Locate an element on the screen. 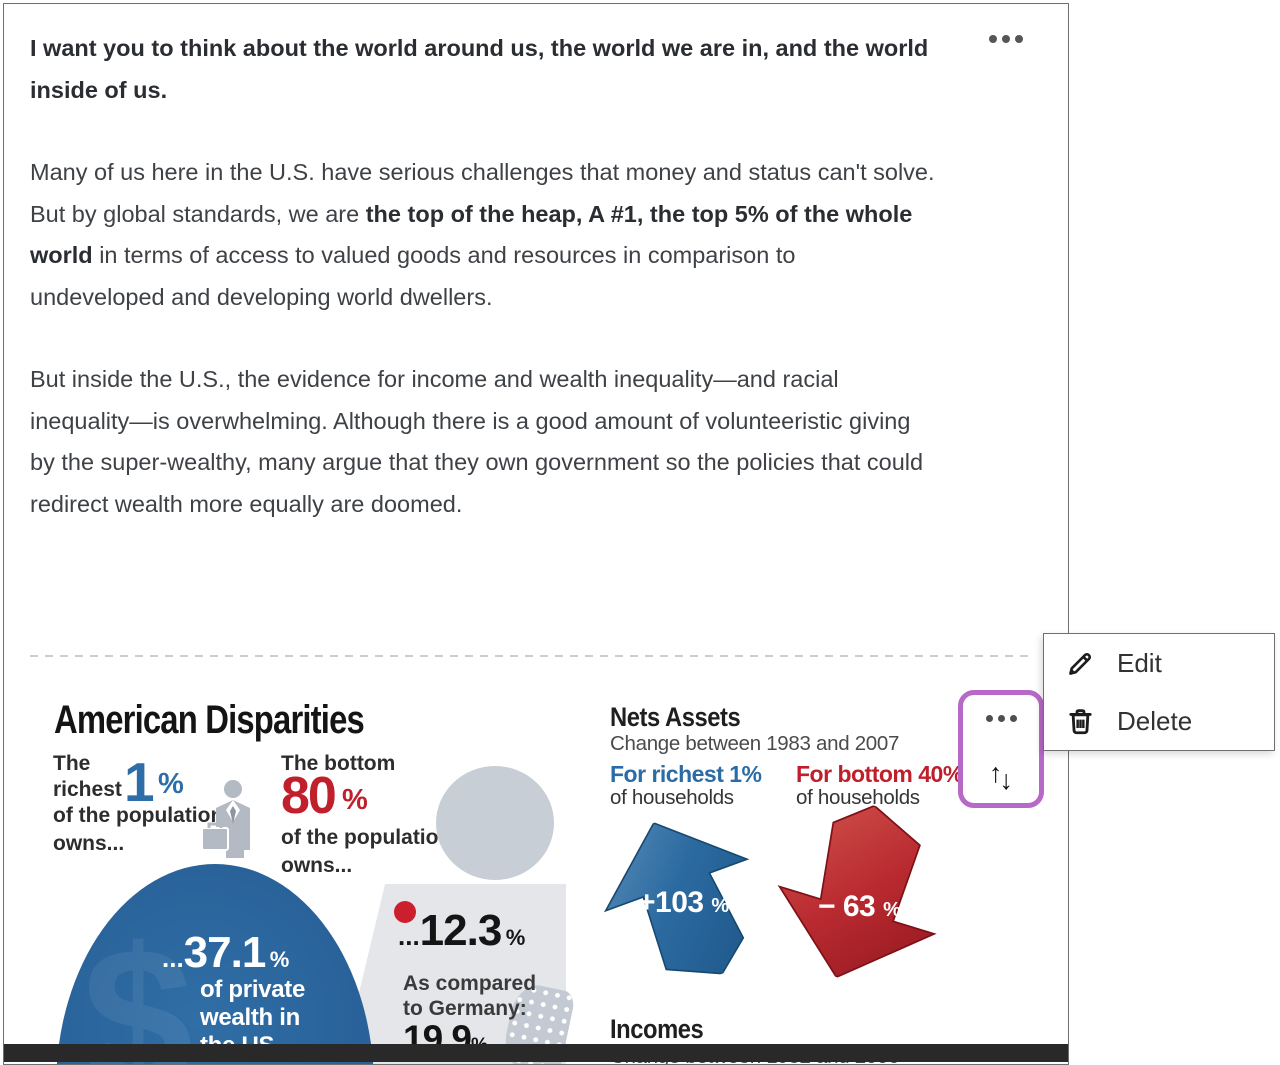 This screenshot has width=1280, height=1065. richest-value: 1 is located at coordinates (139, 782).